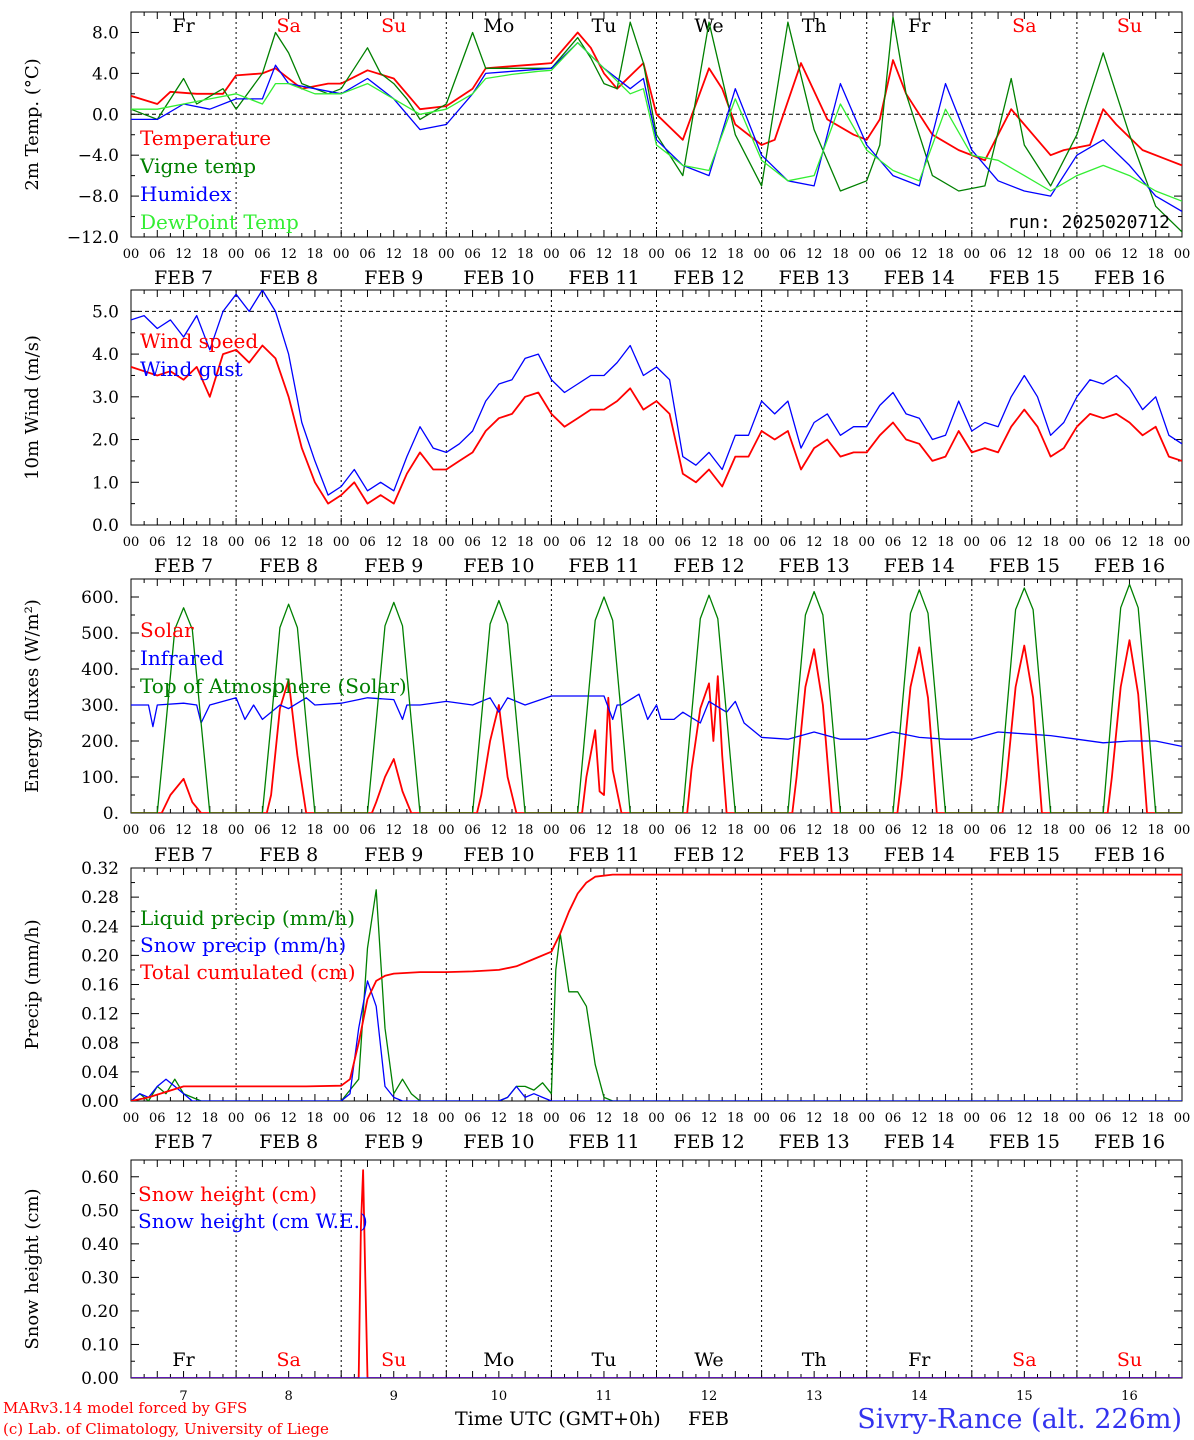  I want to click on date-label: FEB 12, so click(708, 566).